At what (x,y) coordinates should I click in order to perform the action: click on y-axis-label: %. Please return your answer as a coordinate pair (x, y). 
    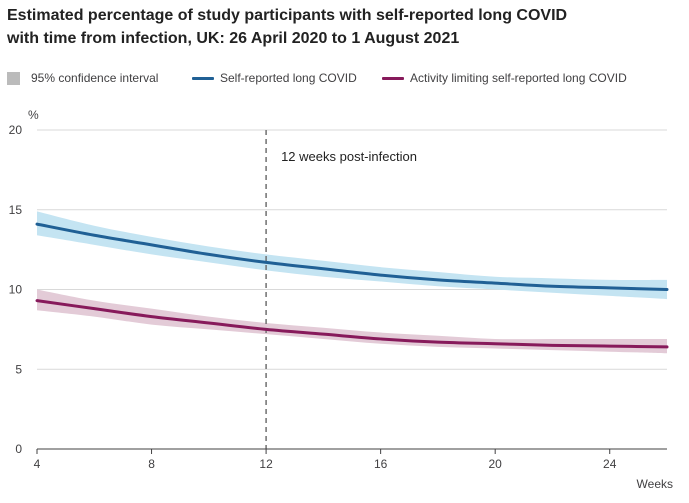
    Looking at the image, I should click on (33, 115).